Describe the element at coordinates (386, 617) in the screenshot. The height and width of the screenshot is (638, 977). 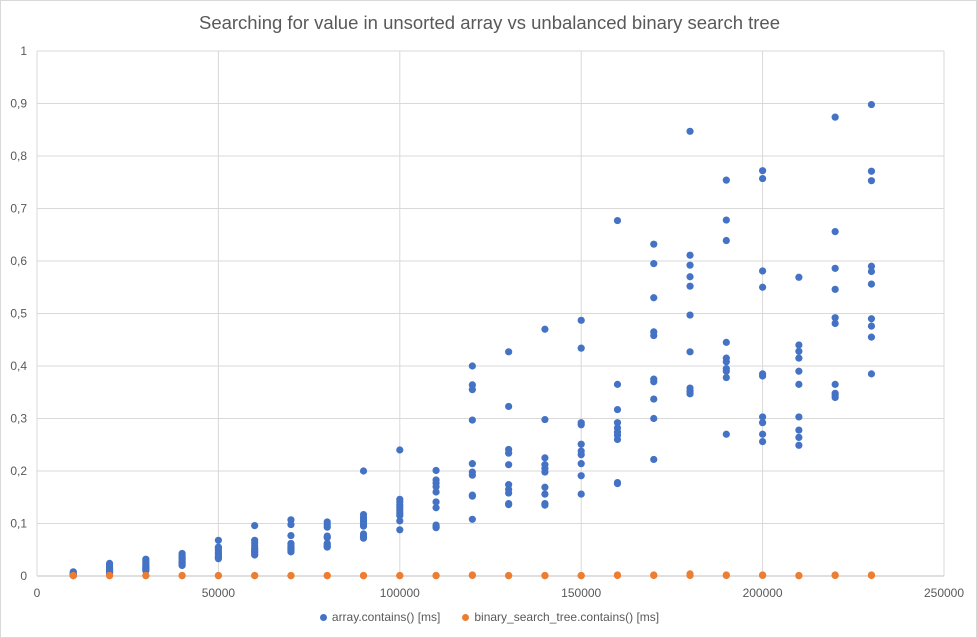
I see `legend-label-array: array.contains() [ms]` at that location.